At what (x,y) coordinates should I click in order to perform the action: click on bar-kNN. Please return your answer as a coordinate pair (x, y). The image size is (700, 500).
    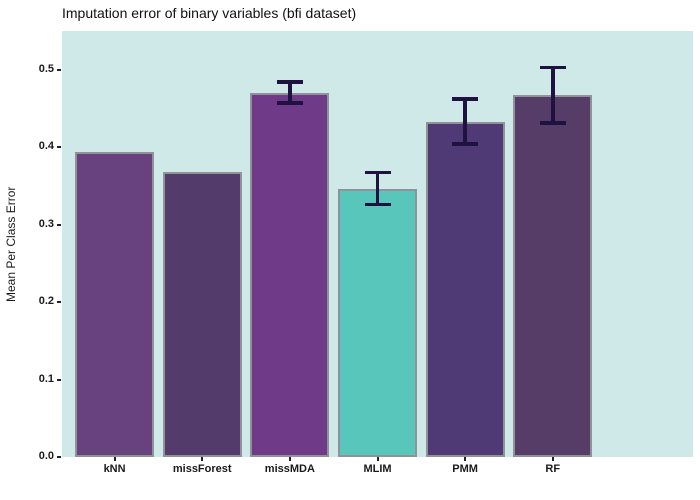
    Looking at the image, I should click on (115, 304).